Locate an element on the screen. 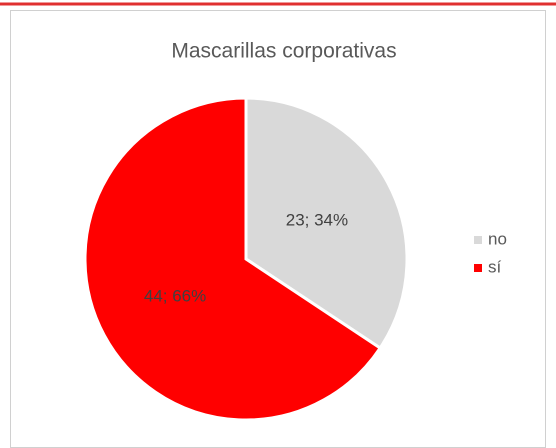  data-label: 44; 66% is located at coordinates (175, 296).